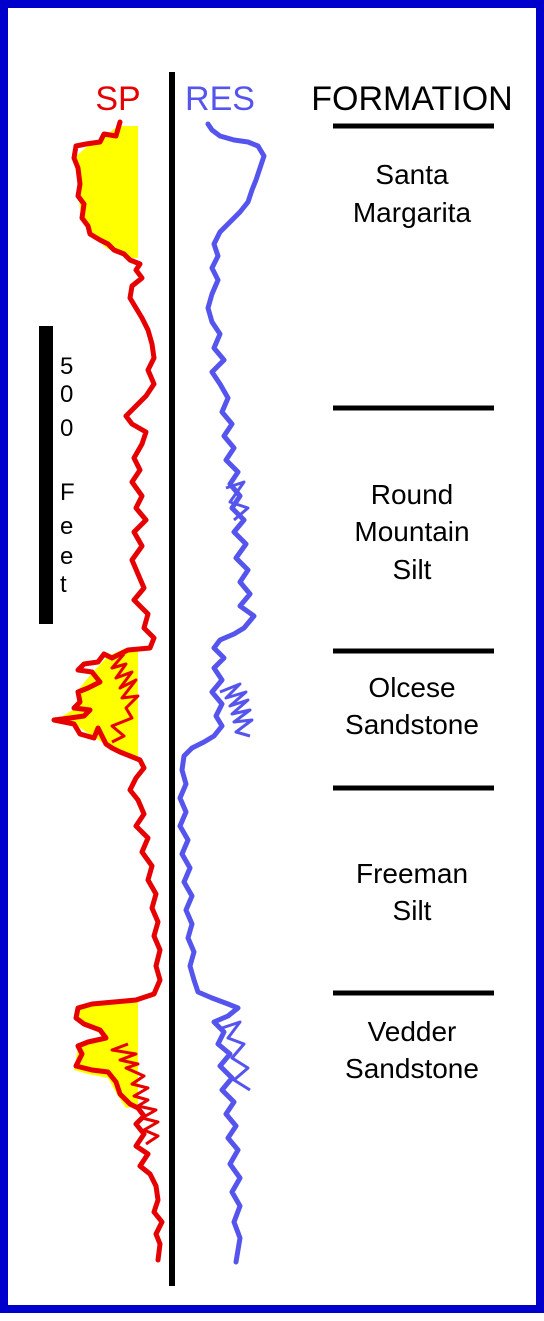 Image resolution: width=544 pixels, height=1321 pixels. I want to click on formation-name-line: Margarita, so click(412, 212).